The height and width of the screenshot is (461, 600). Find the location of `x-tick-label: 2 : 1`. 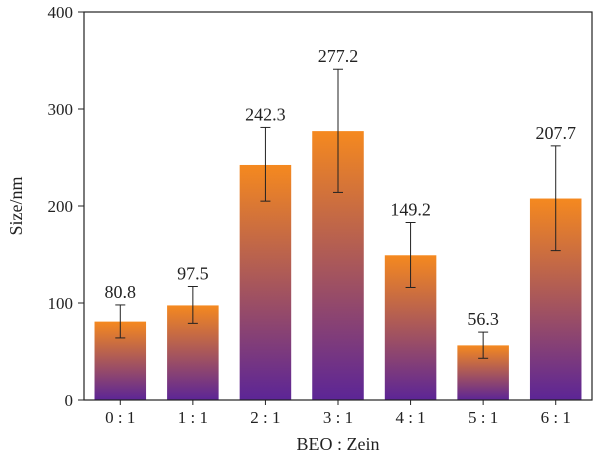

x-tick-label: 2 : 1 is located at coordinates (265, 417).